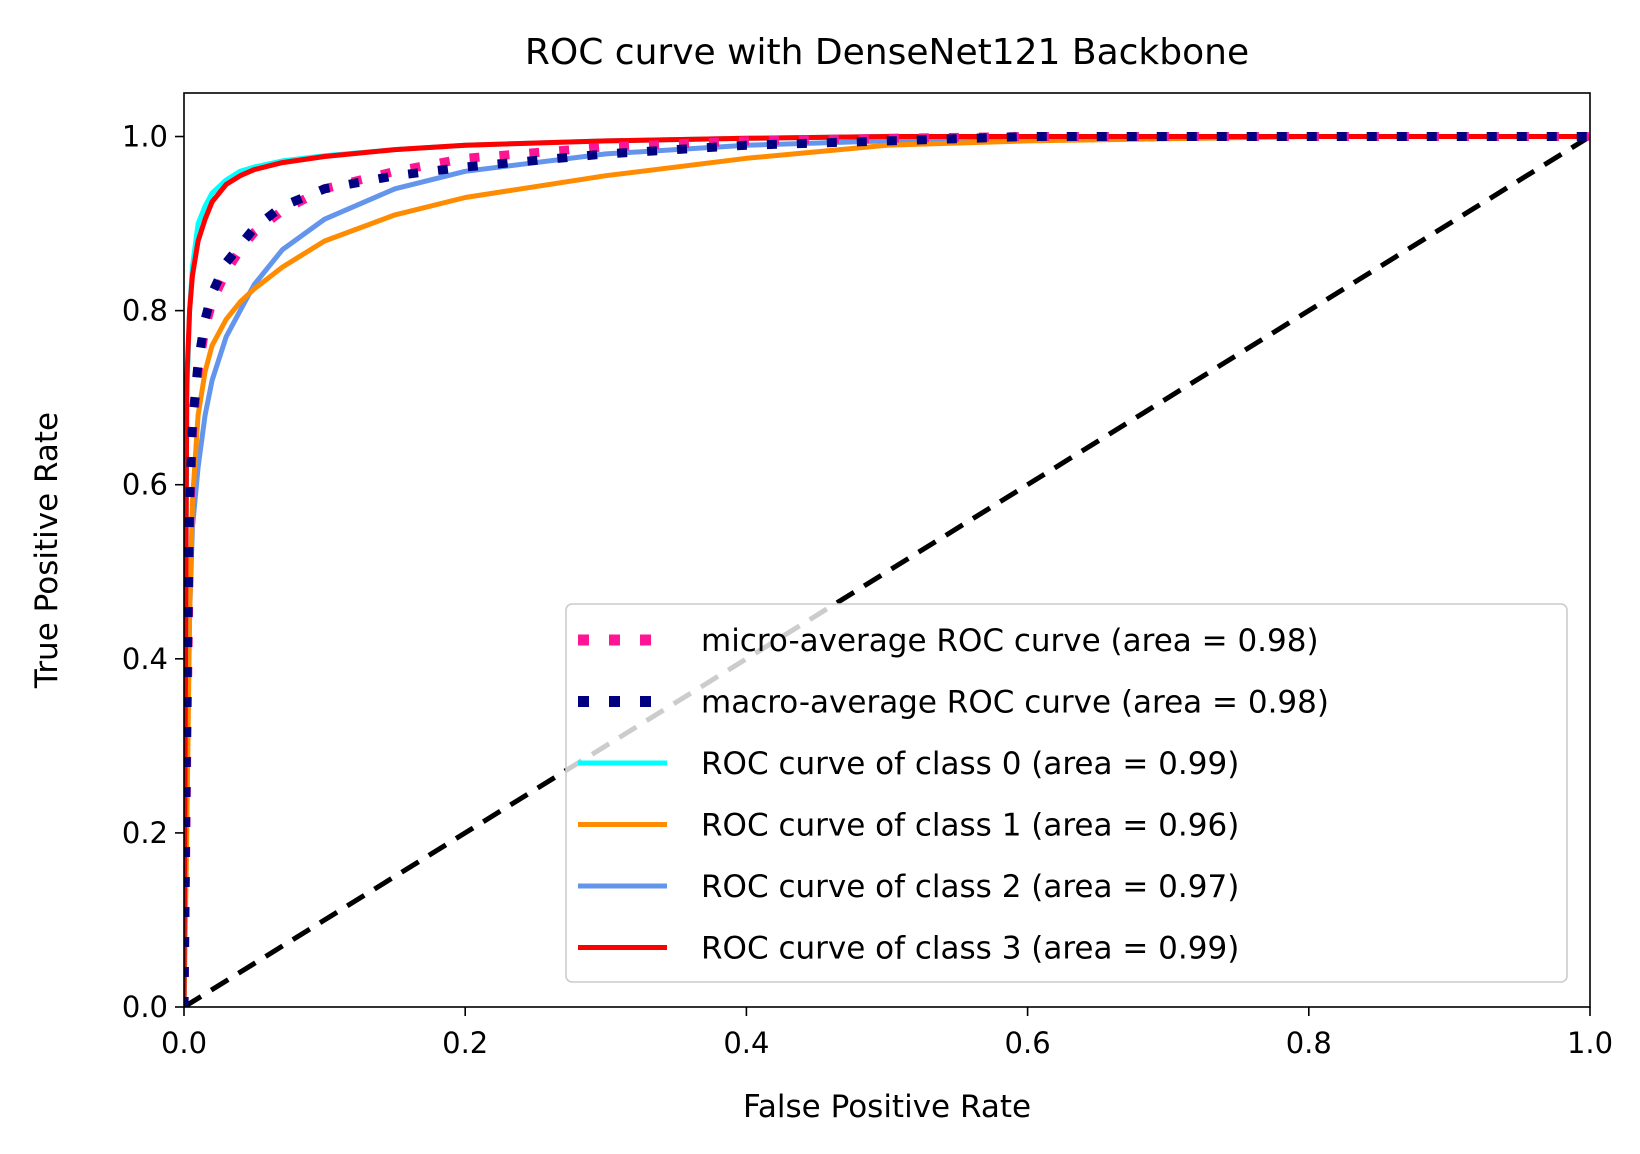 The image size is (1640, 1154). Describe the element at coordinates (465, 1043) in the screenshot. I see `x-tick-label: 0.2` at that location.